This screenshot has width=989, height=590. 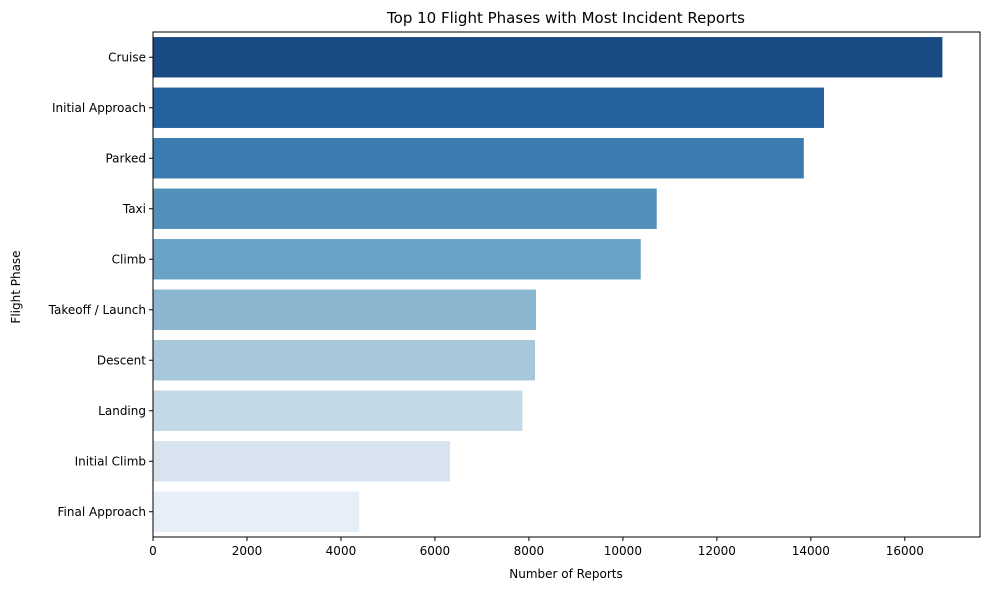 I want to click on x-tick-label: 0, so click(x=153, y=551).